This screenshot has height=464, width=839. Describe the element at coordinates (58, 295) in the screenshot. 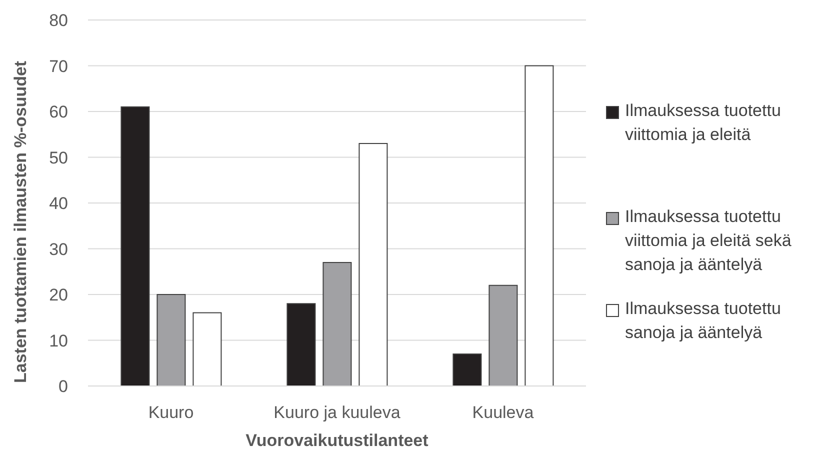

I see `y-tick-label: 20` at that location.